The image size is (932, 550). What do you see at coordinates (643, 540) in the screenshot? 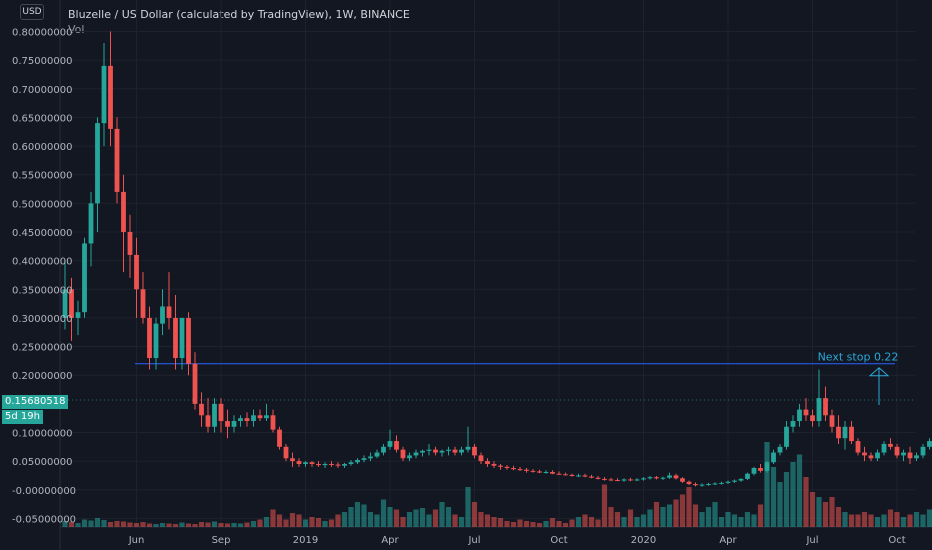
I see `x-tick-label: 2020` at bounding box center [643, 540].